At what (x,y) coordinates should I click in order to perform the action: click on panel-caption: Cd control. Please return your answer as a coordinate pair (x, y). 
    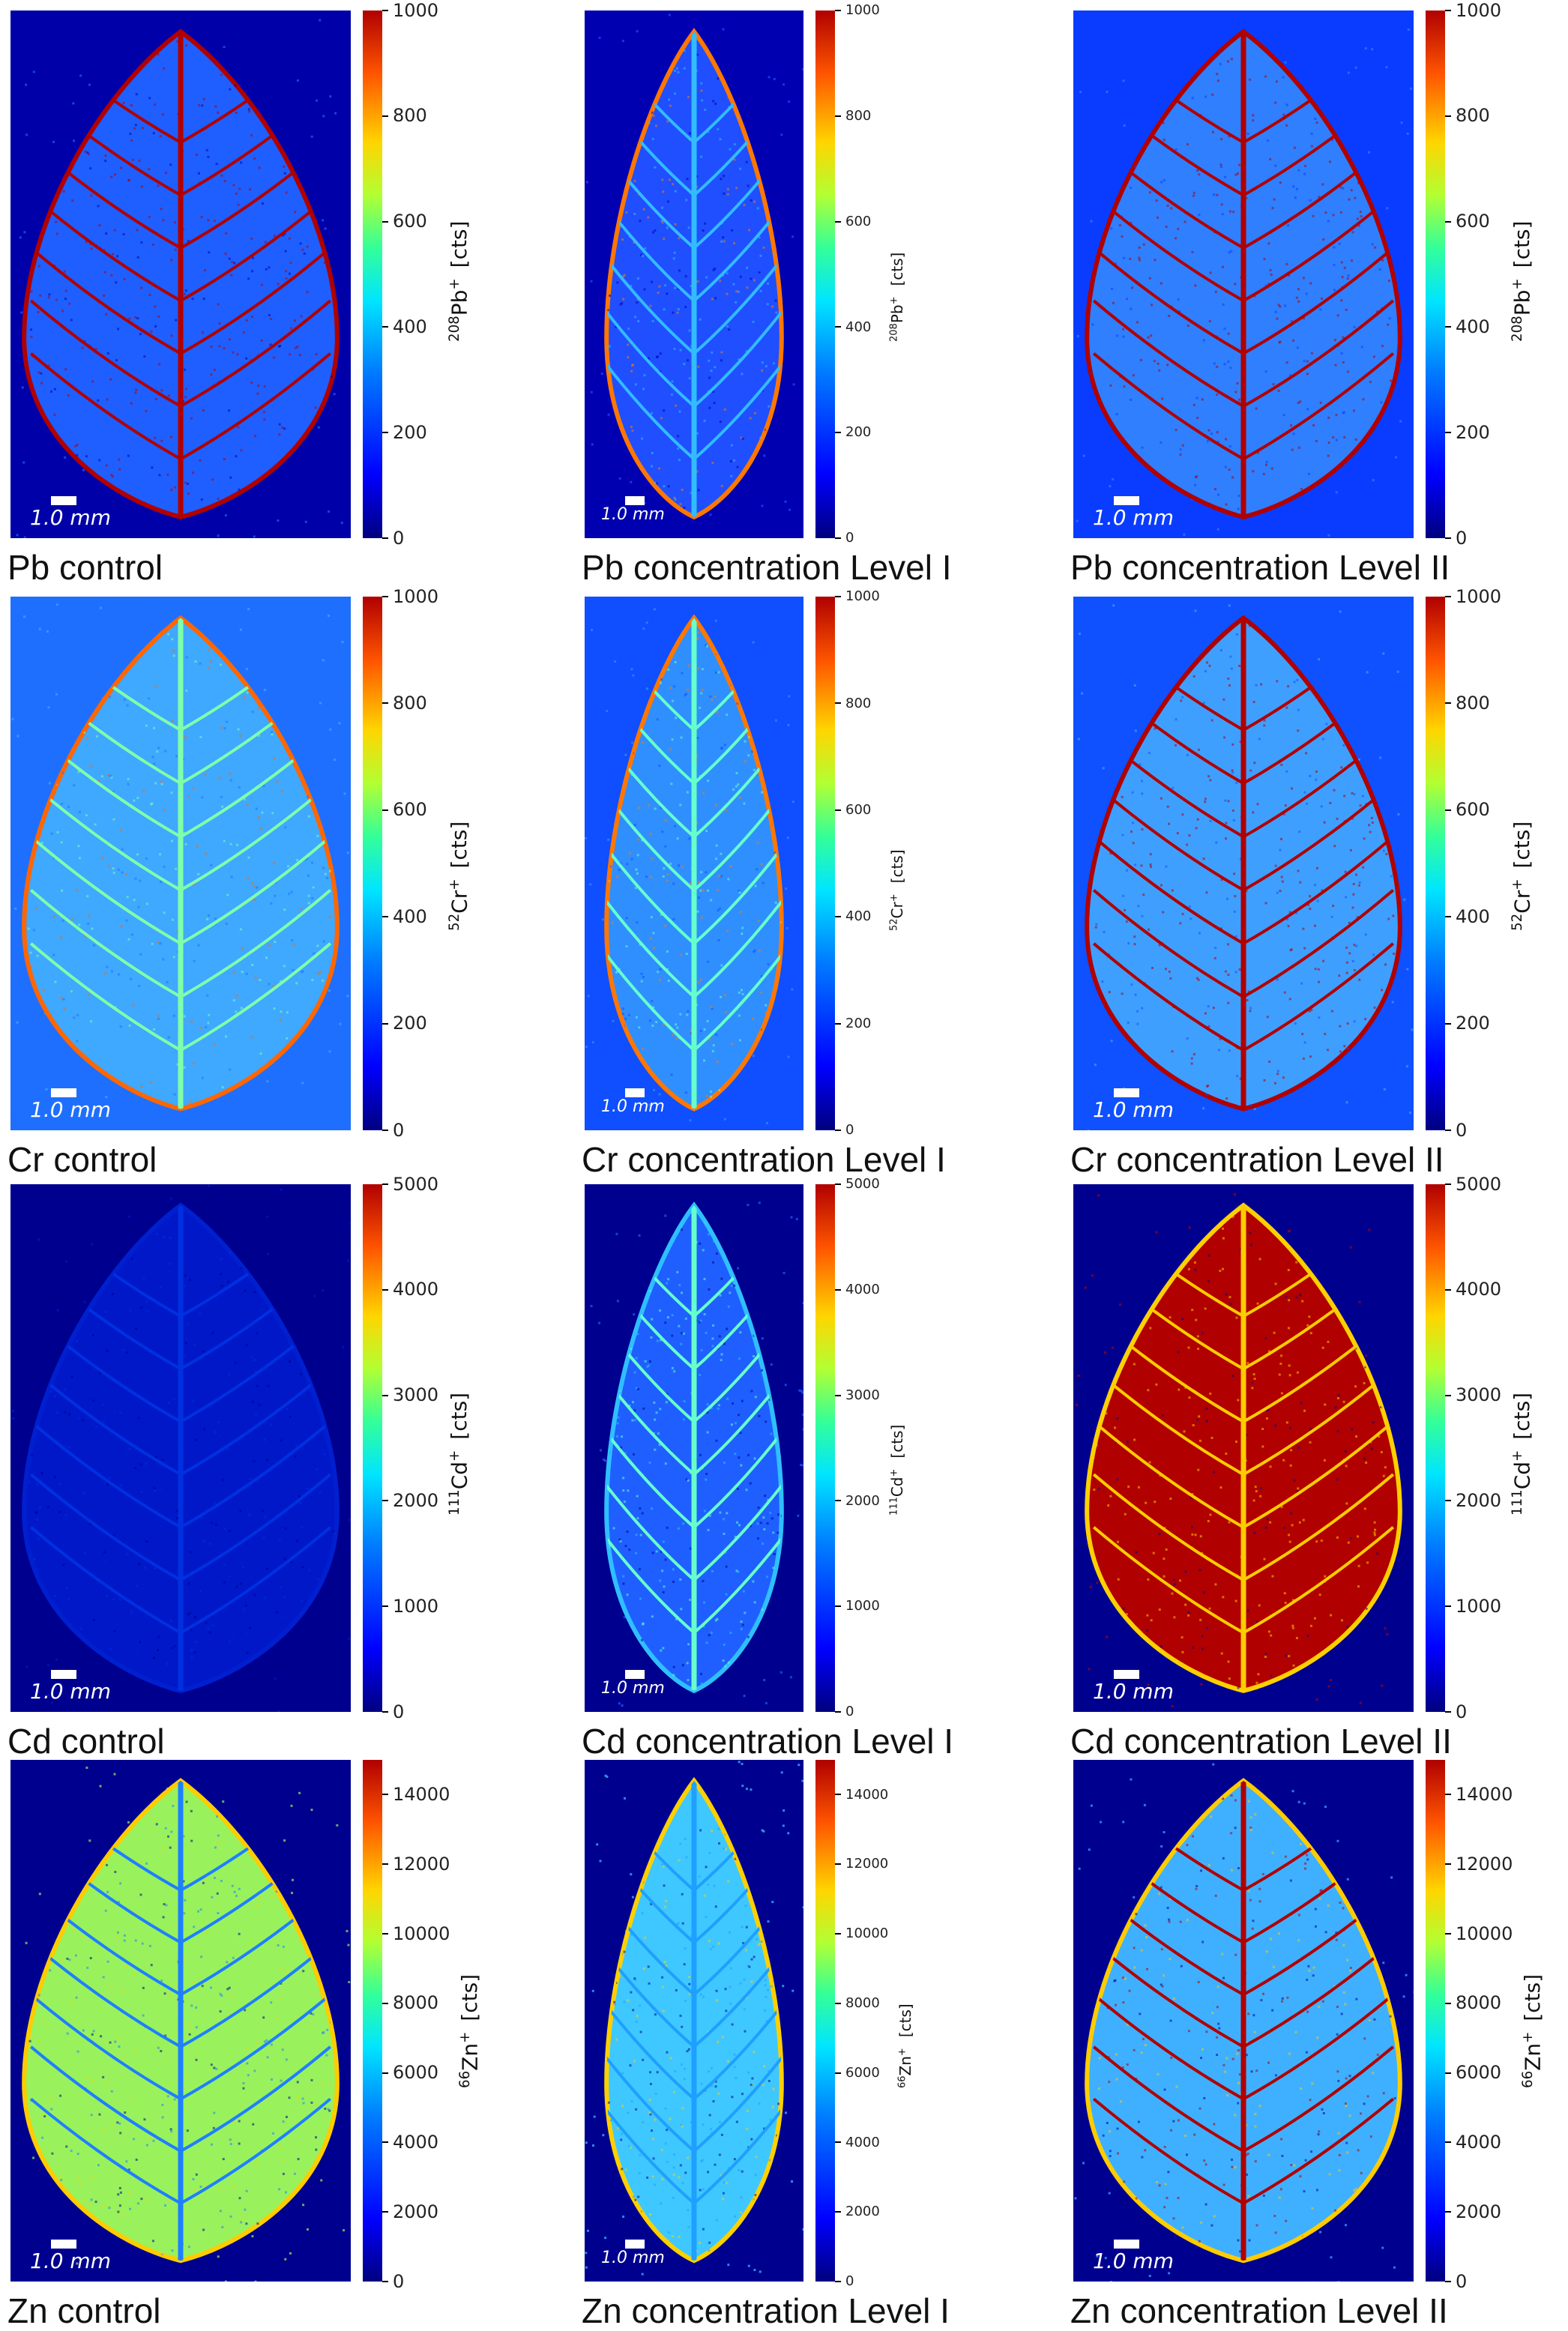
    Looking at the image, I should click on (86, 1741).